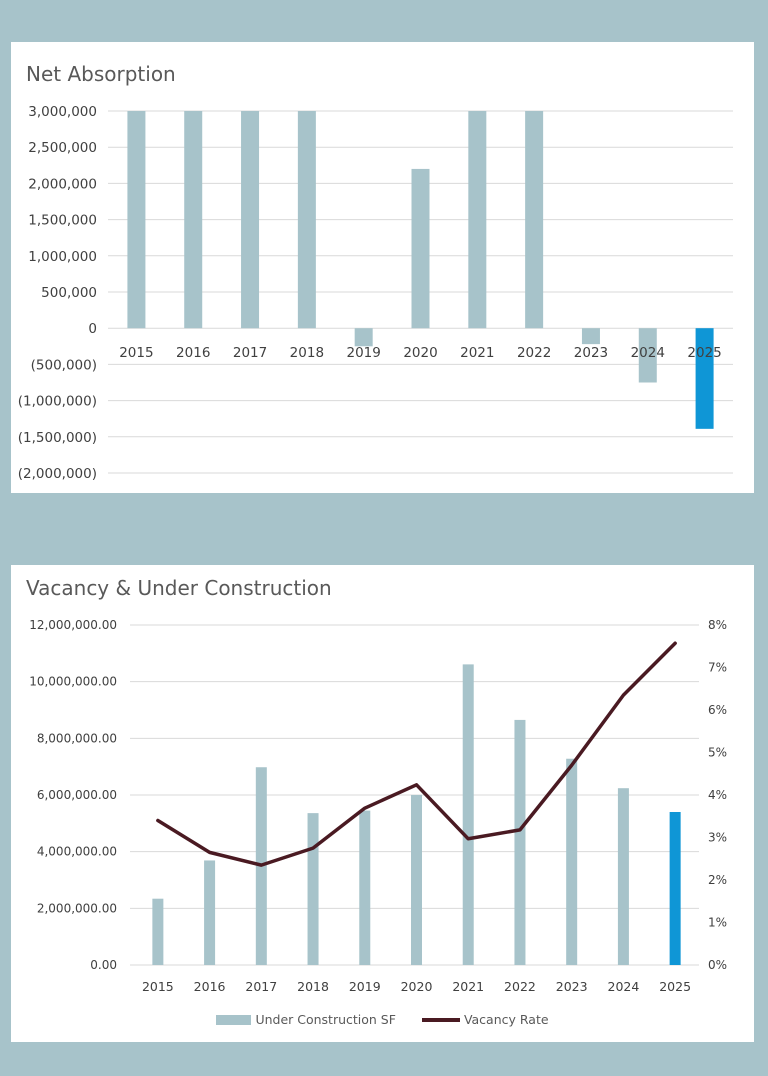 This screenshot has height=1076, width=768. Describe the element at coordinates (73, 625) in the screenshot. I see `y-tick-label: 12,000,000.00` at that location.